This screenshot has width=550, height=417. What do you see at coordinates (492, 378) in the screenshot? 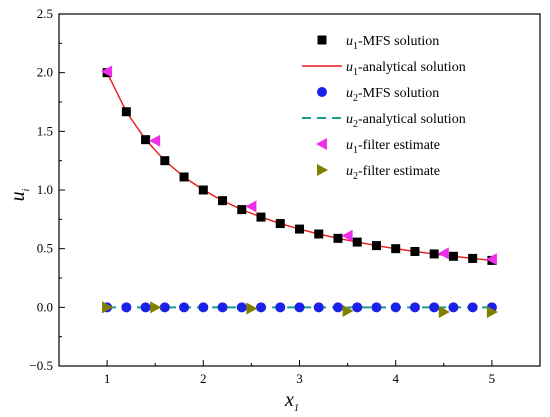
I see `x-tick-label: 5` at bounding box center [492, 378].